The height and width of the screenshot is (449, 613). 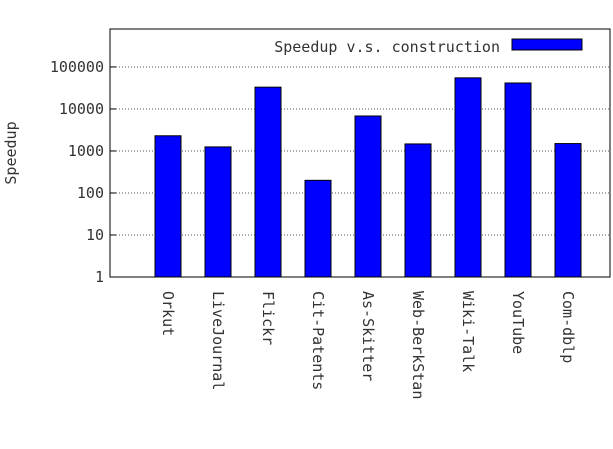 What do you see at coordinates (168, 313) in the screenshot?
I see `x-tick-label: Orkut` at bounding box center [168, 313].